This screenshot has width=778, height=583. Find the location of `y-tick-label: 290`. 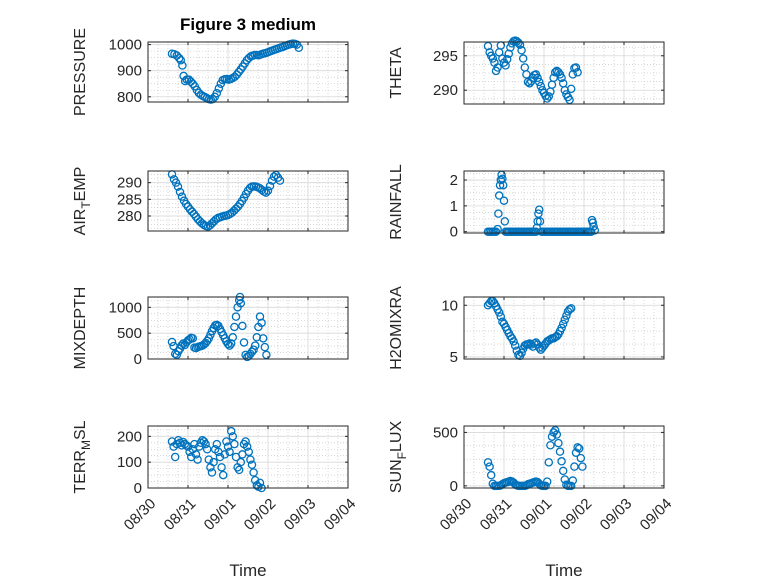

y-tick-label: 290 is located at coordinates (445, 90).